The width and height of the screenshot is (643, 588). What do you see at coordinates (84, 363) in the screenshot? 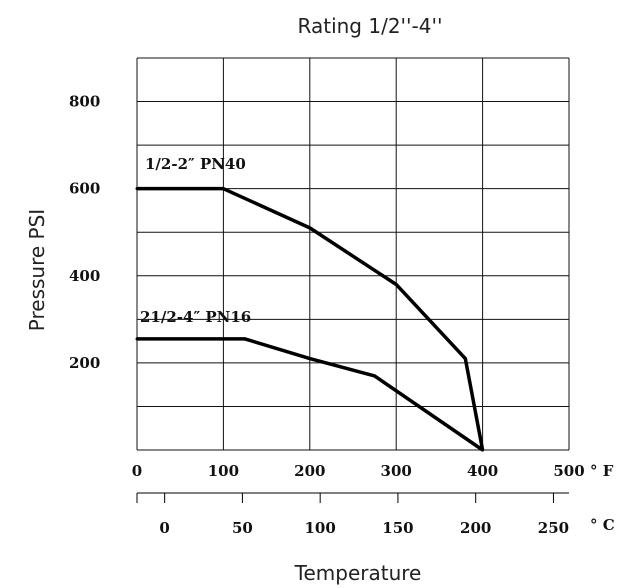
I see `y-tick-label: 200` at bounding box center [84, 363].